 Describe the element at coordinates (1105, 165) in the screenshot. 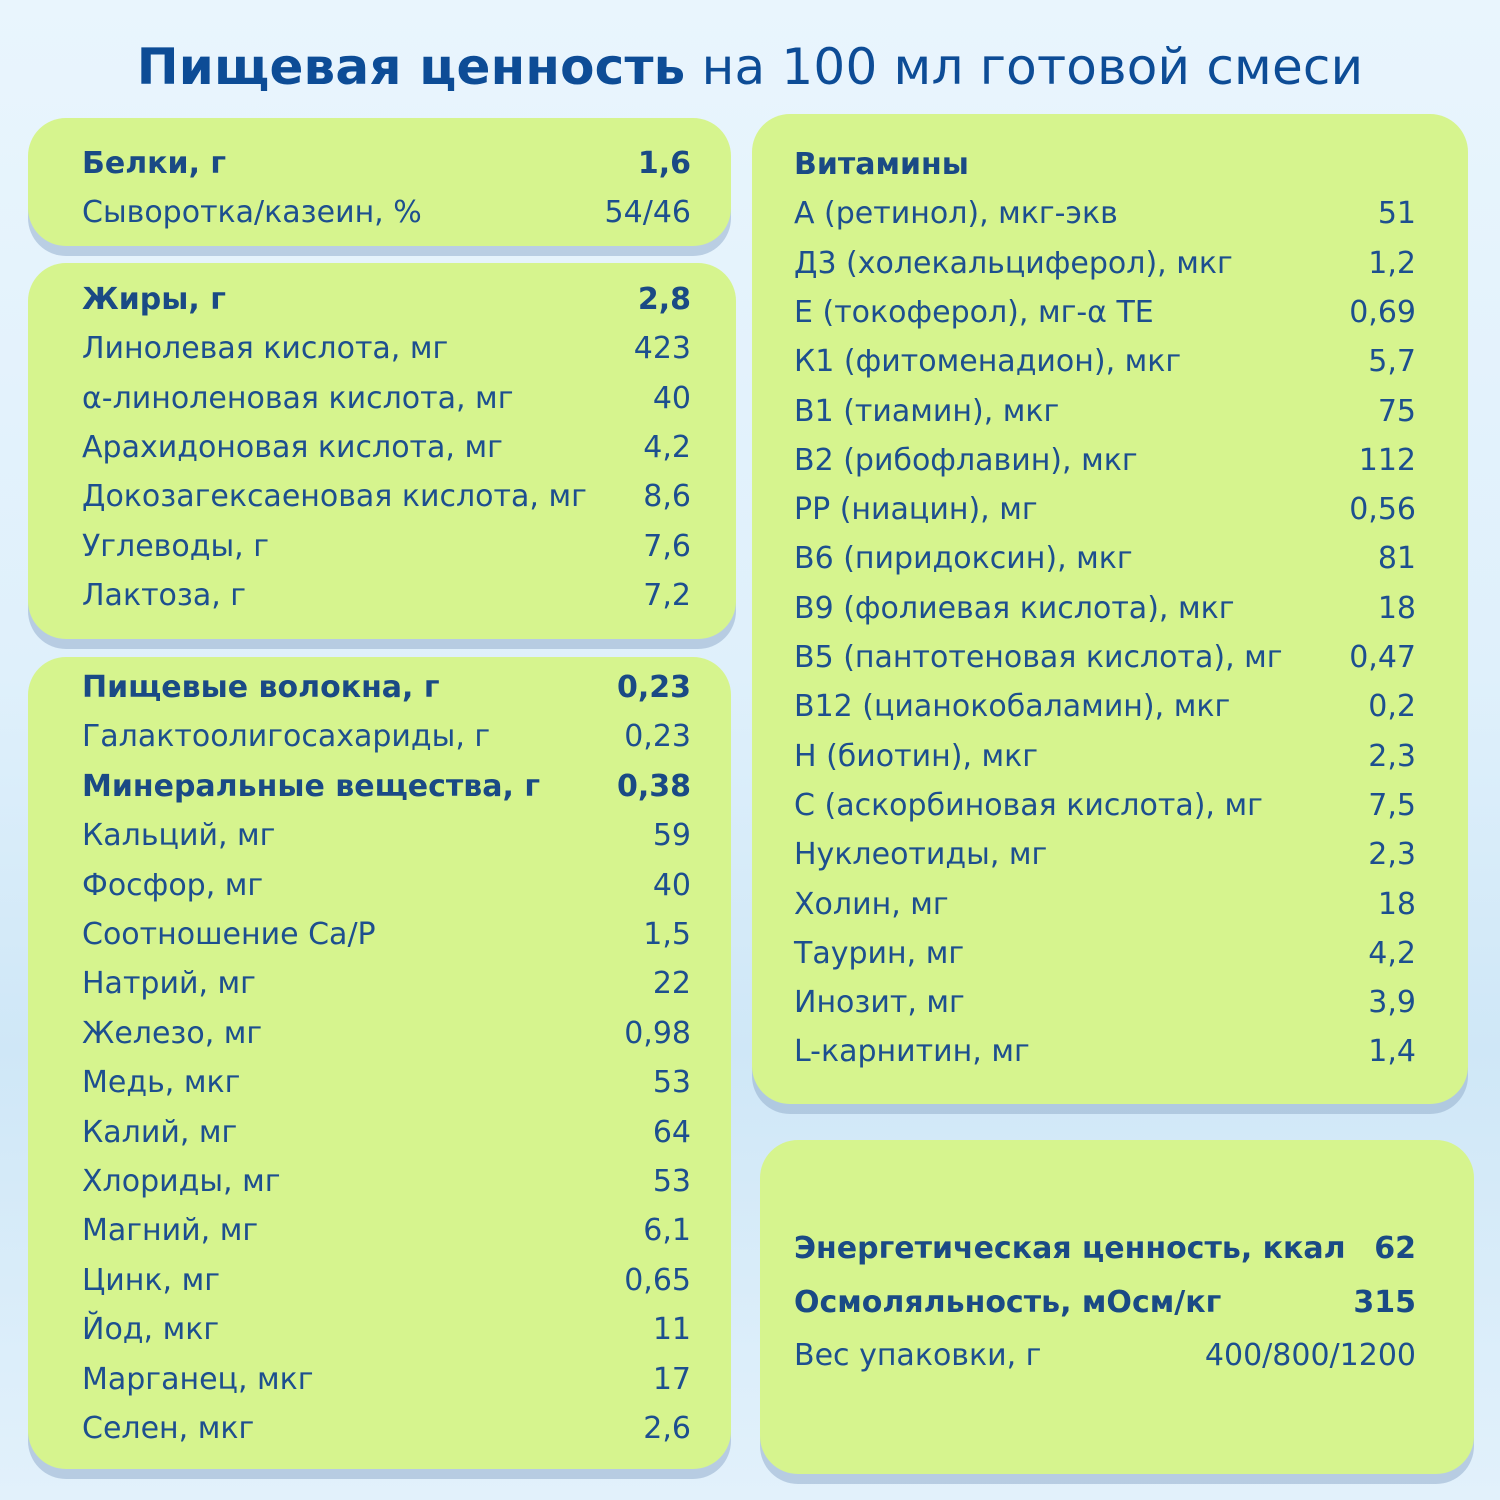

I see `table-row: Витамины` at that location.